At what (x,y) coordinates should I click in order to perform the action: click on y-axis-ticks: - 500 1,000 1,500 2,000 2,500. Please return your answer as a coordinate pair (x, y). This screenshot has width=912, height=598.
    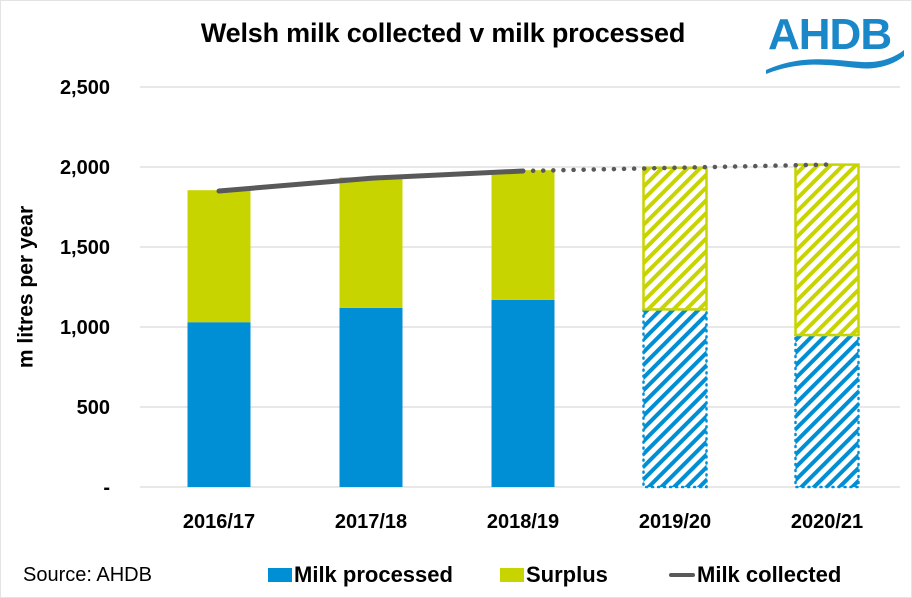
    Looking at the image, I should click on (85, 288).